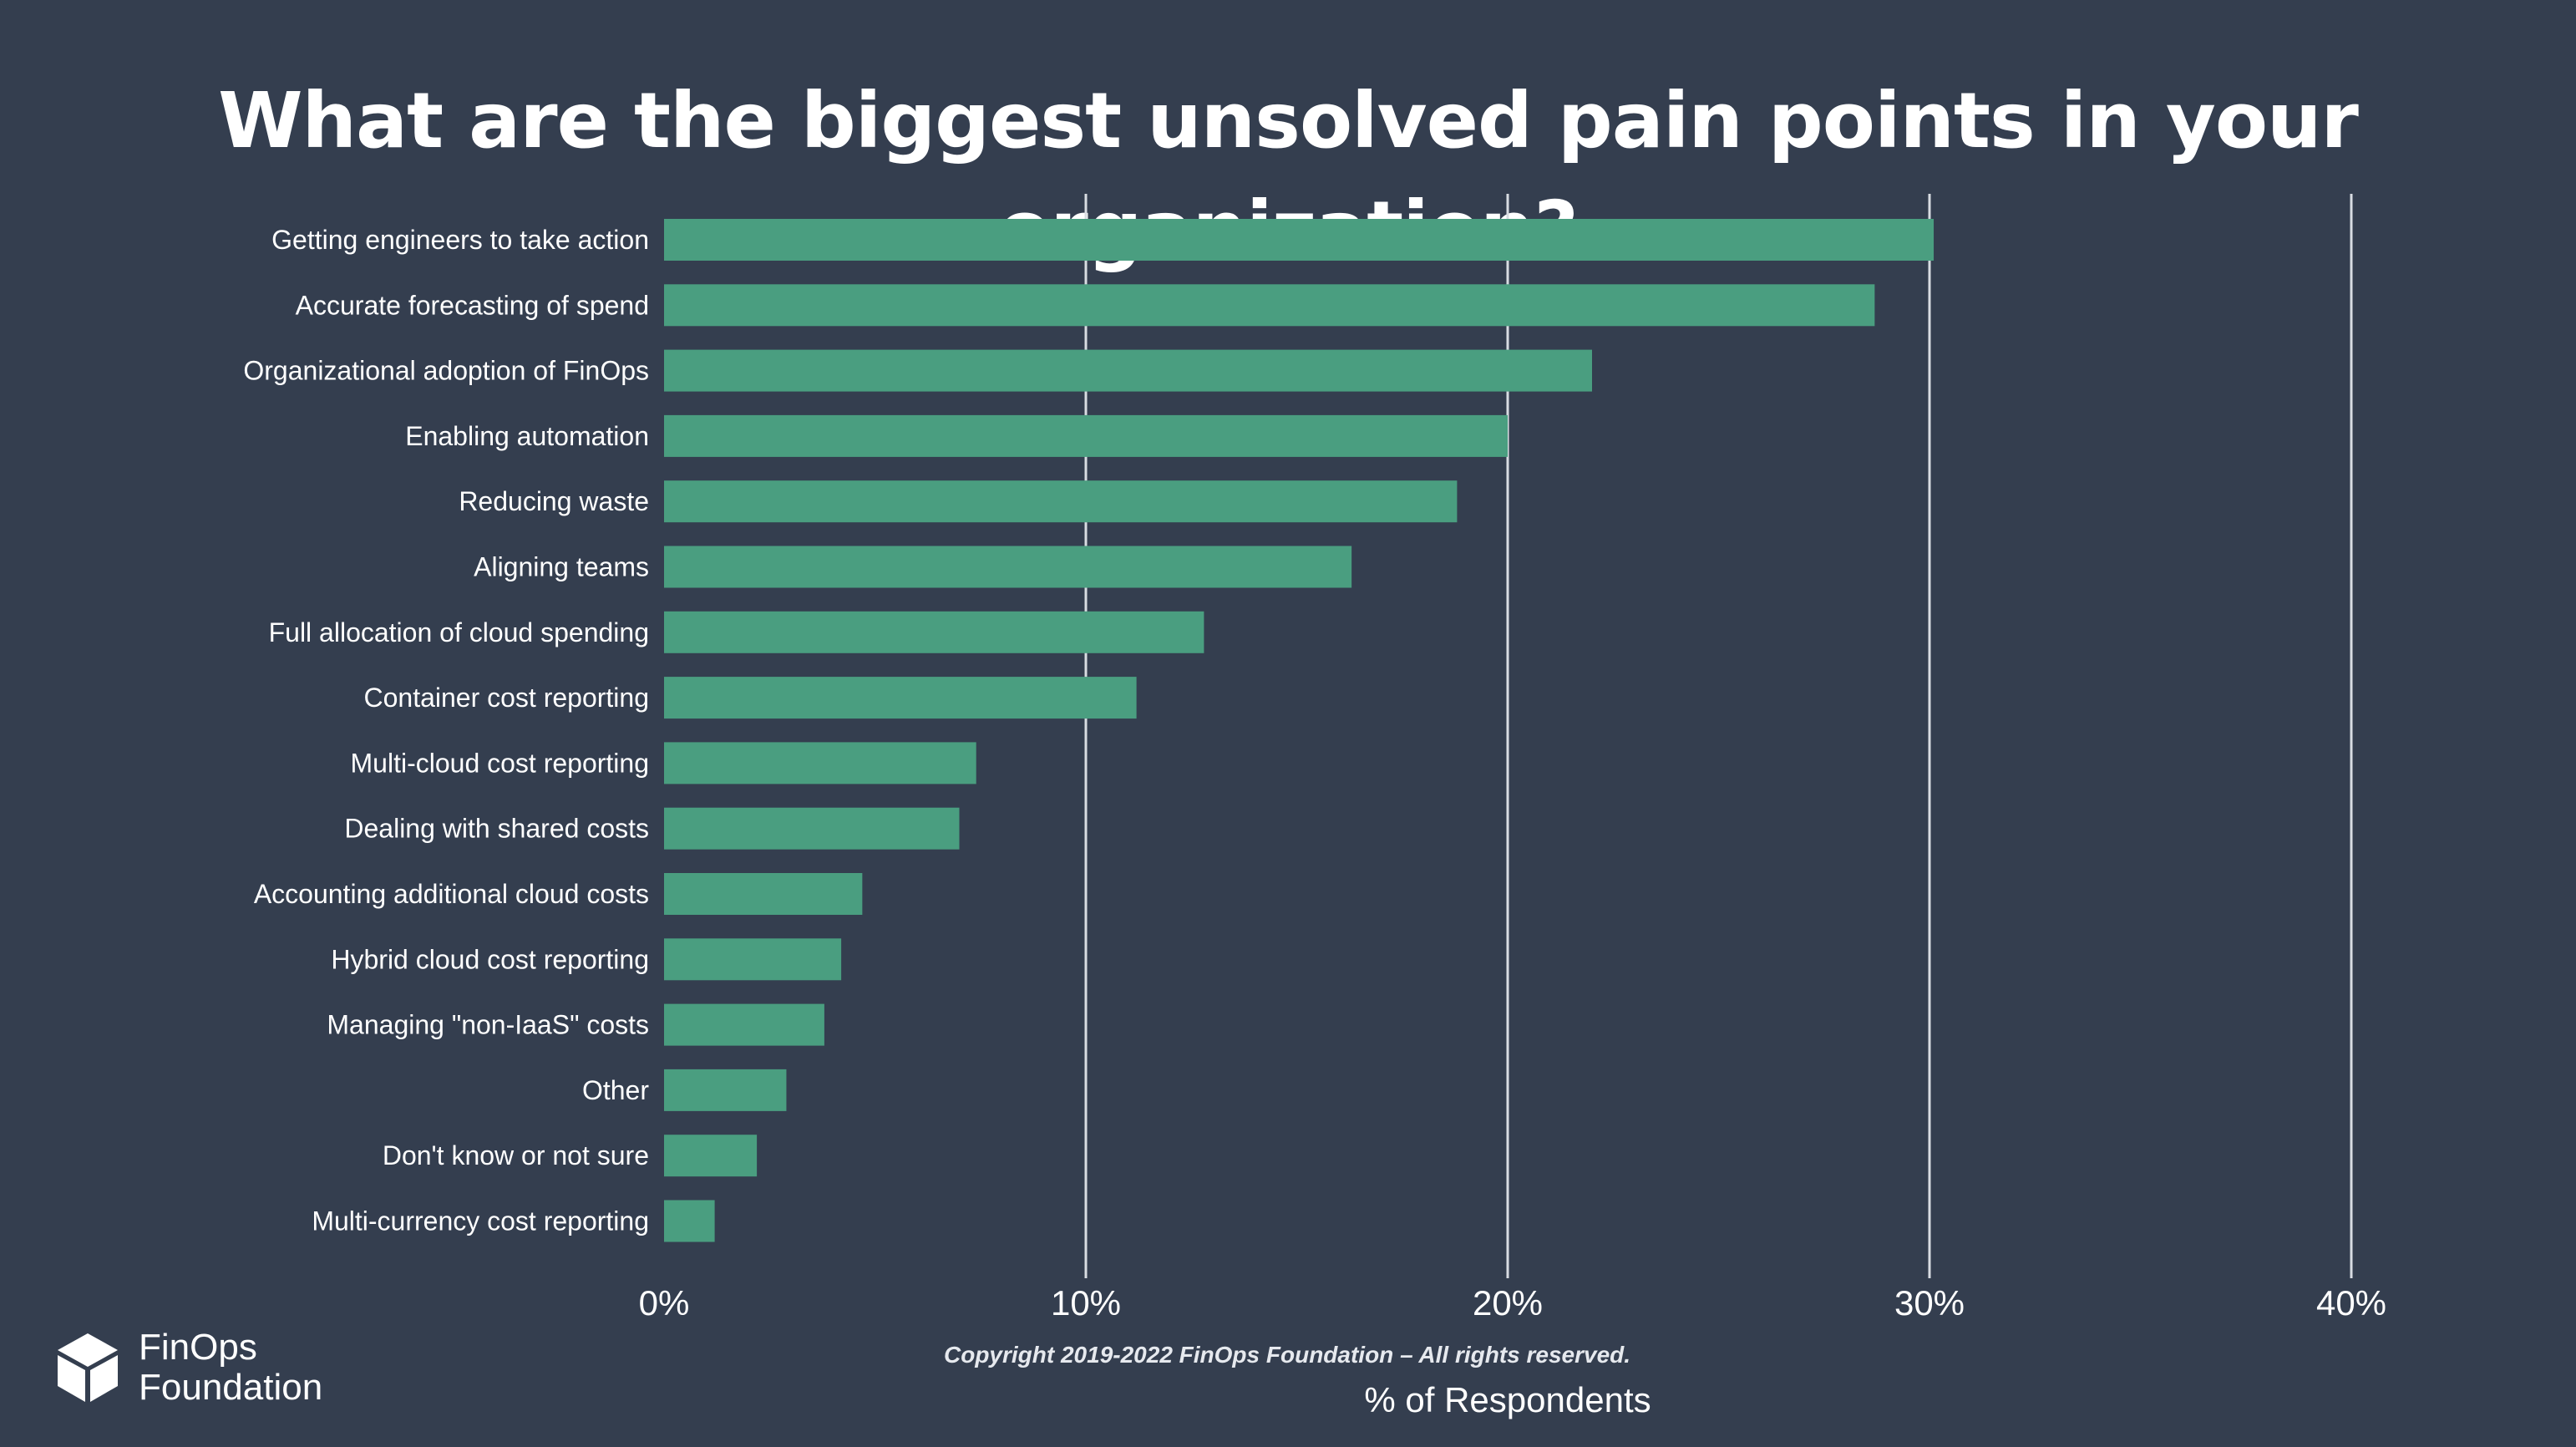  I want to click on category-label: Other, so click(615, 1090).